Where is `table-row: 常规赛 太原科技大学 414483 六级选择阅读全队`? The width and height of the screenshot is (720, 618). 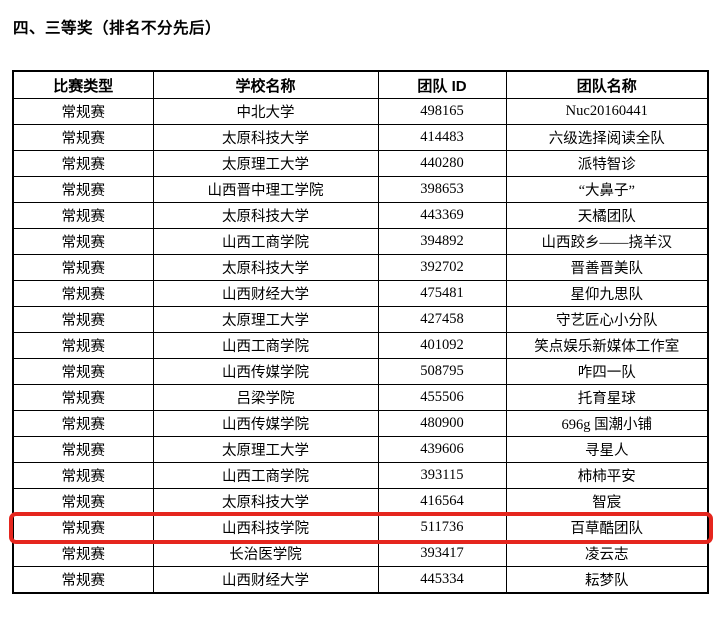
table-row: 常规赛 太原科技大学 414483 六级选择阅读全队 is located at coordinates (360, 137).